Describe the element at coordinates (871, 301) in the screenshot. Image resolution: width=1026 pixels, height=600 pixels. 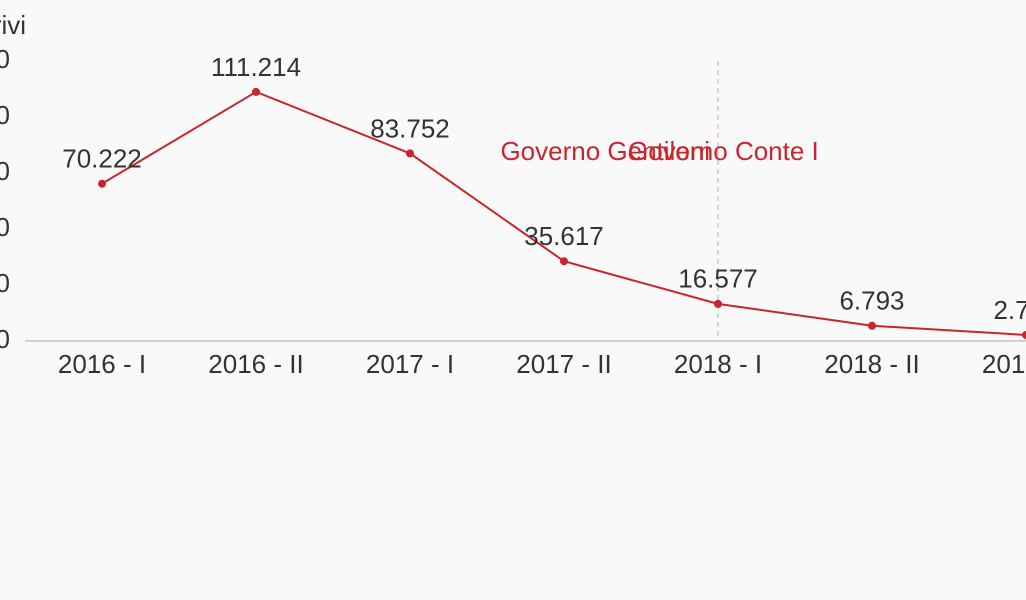
I see `data-label: 6.793` at that location.